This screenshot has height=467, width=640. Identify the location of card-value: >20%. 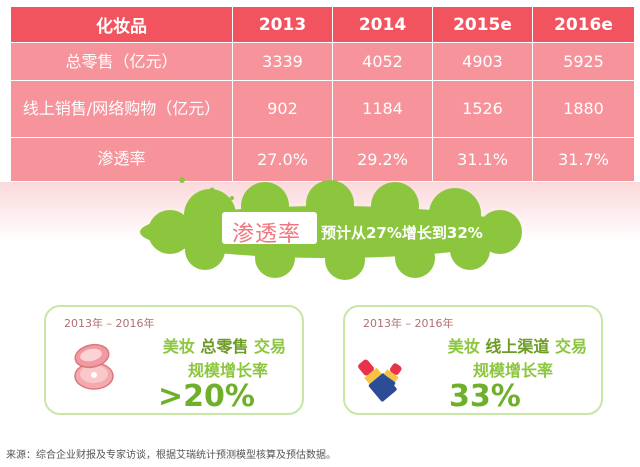
(206, 396).